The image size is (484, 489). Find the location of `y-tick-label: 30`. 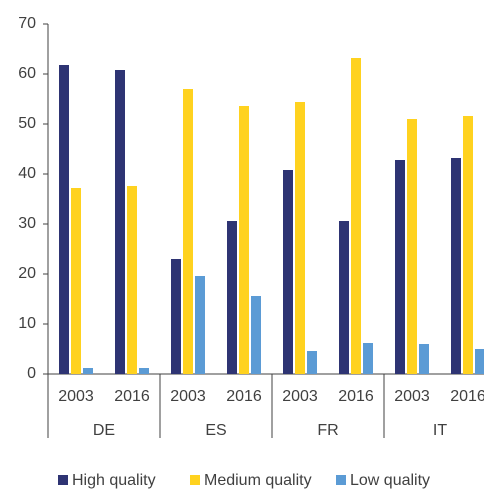

y-tick-label: 30 is located at coordinates (27, 223).